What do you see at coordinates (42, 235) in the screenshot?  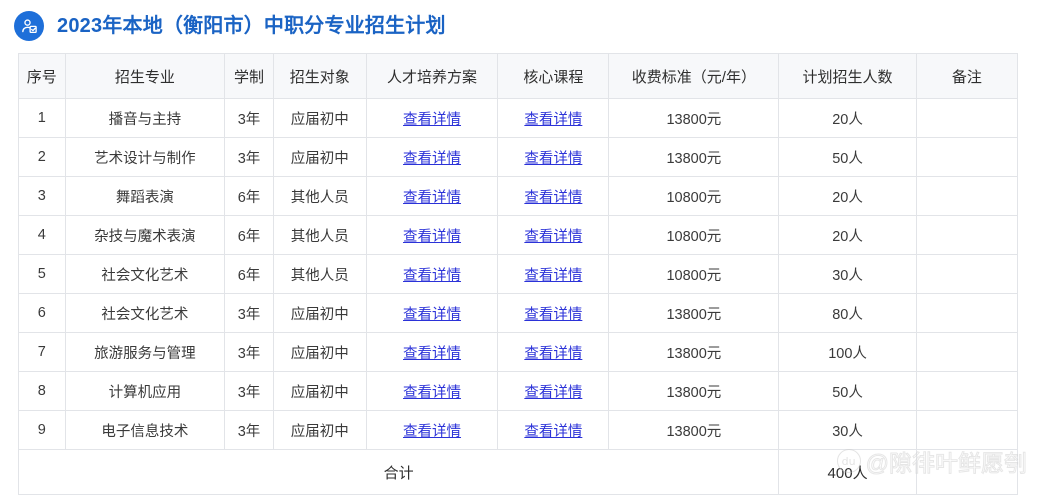 I see `cell-no: 4` at bounding box center [42, 235].